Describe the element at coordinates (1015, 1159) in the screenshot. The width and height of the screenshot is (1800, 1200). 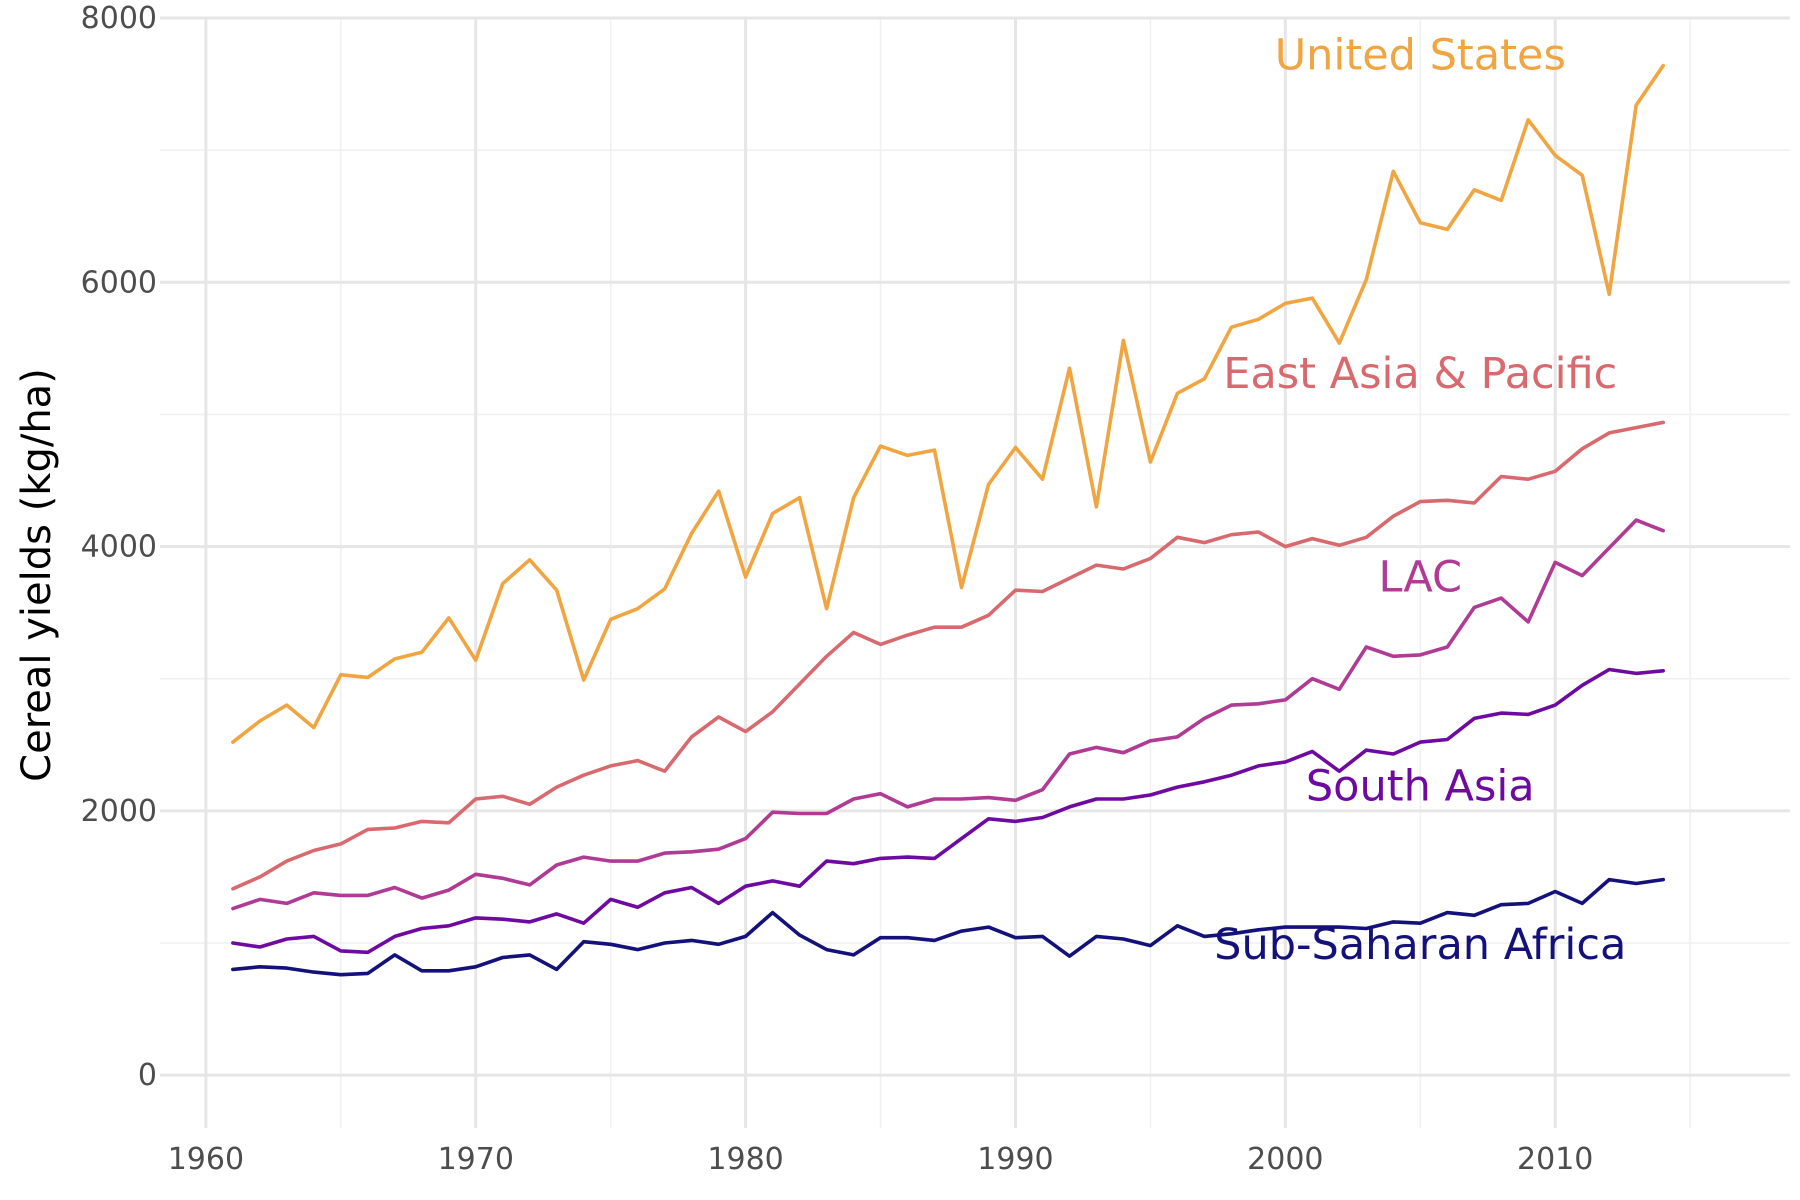
I see `x-tick-label: 1990` at that location.